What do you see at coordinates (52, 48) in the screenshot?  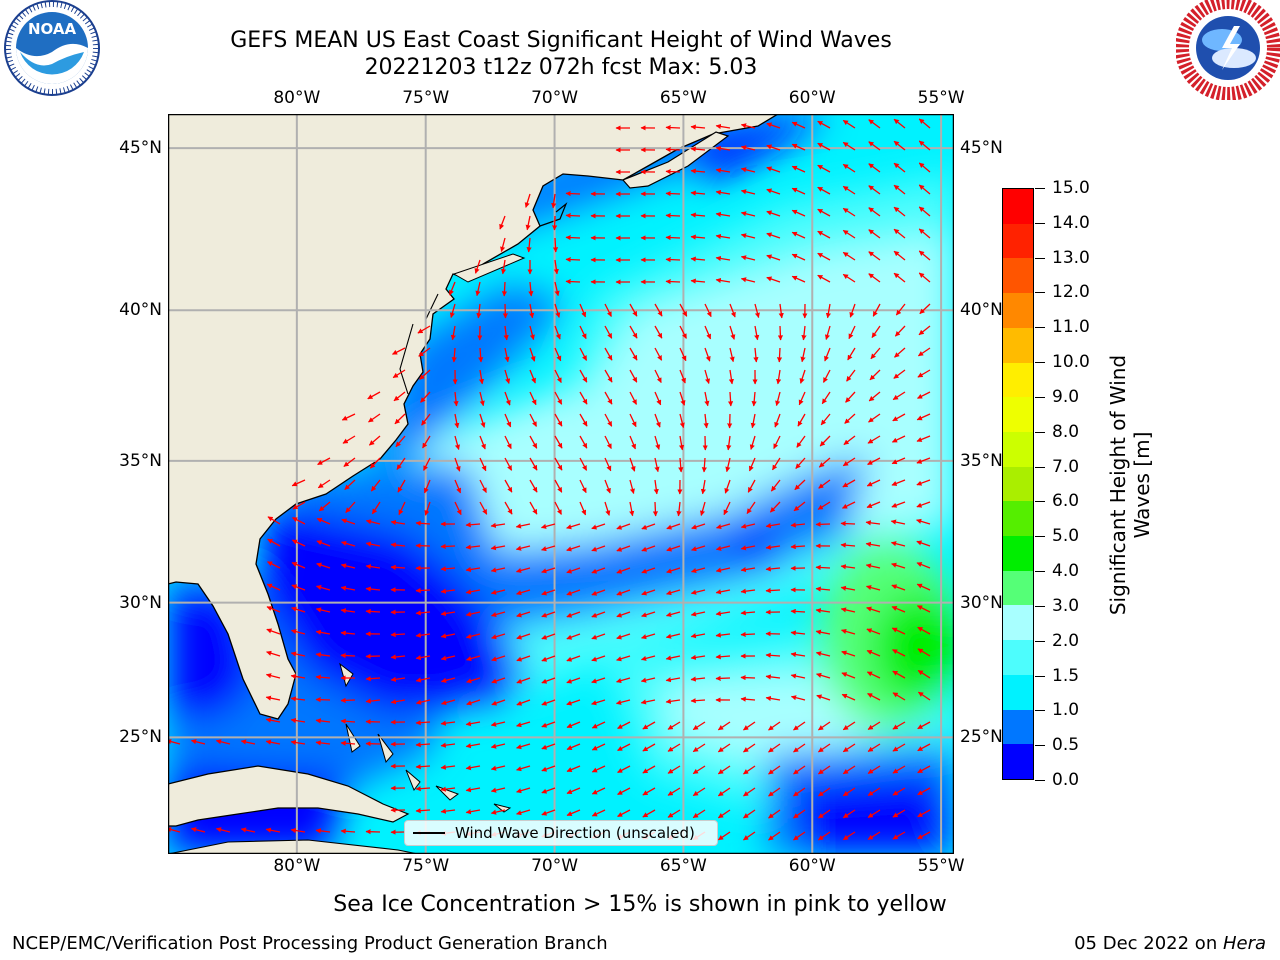 I see `noaa-logo-icon: NOAA` at bounding box center [52, 48].